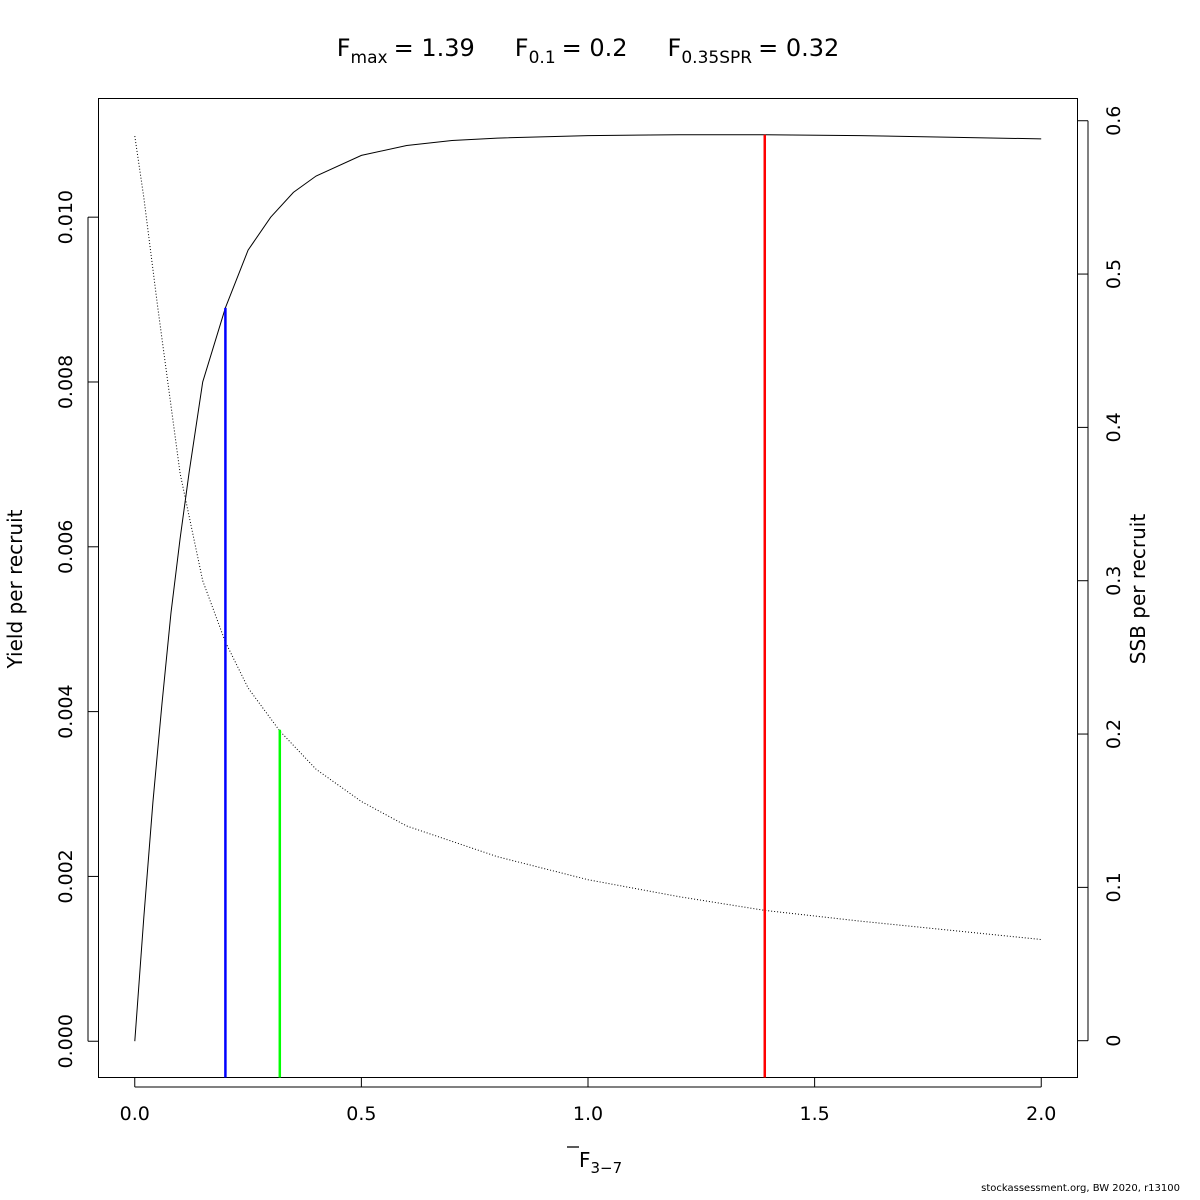  I want to click on y-tick-label: 0.010, so click(66, 217).